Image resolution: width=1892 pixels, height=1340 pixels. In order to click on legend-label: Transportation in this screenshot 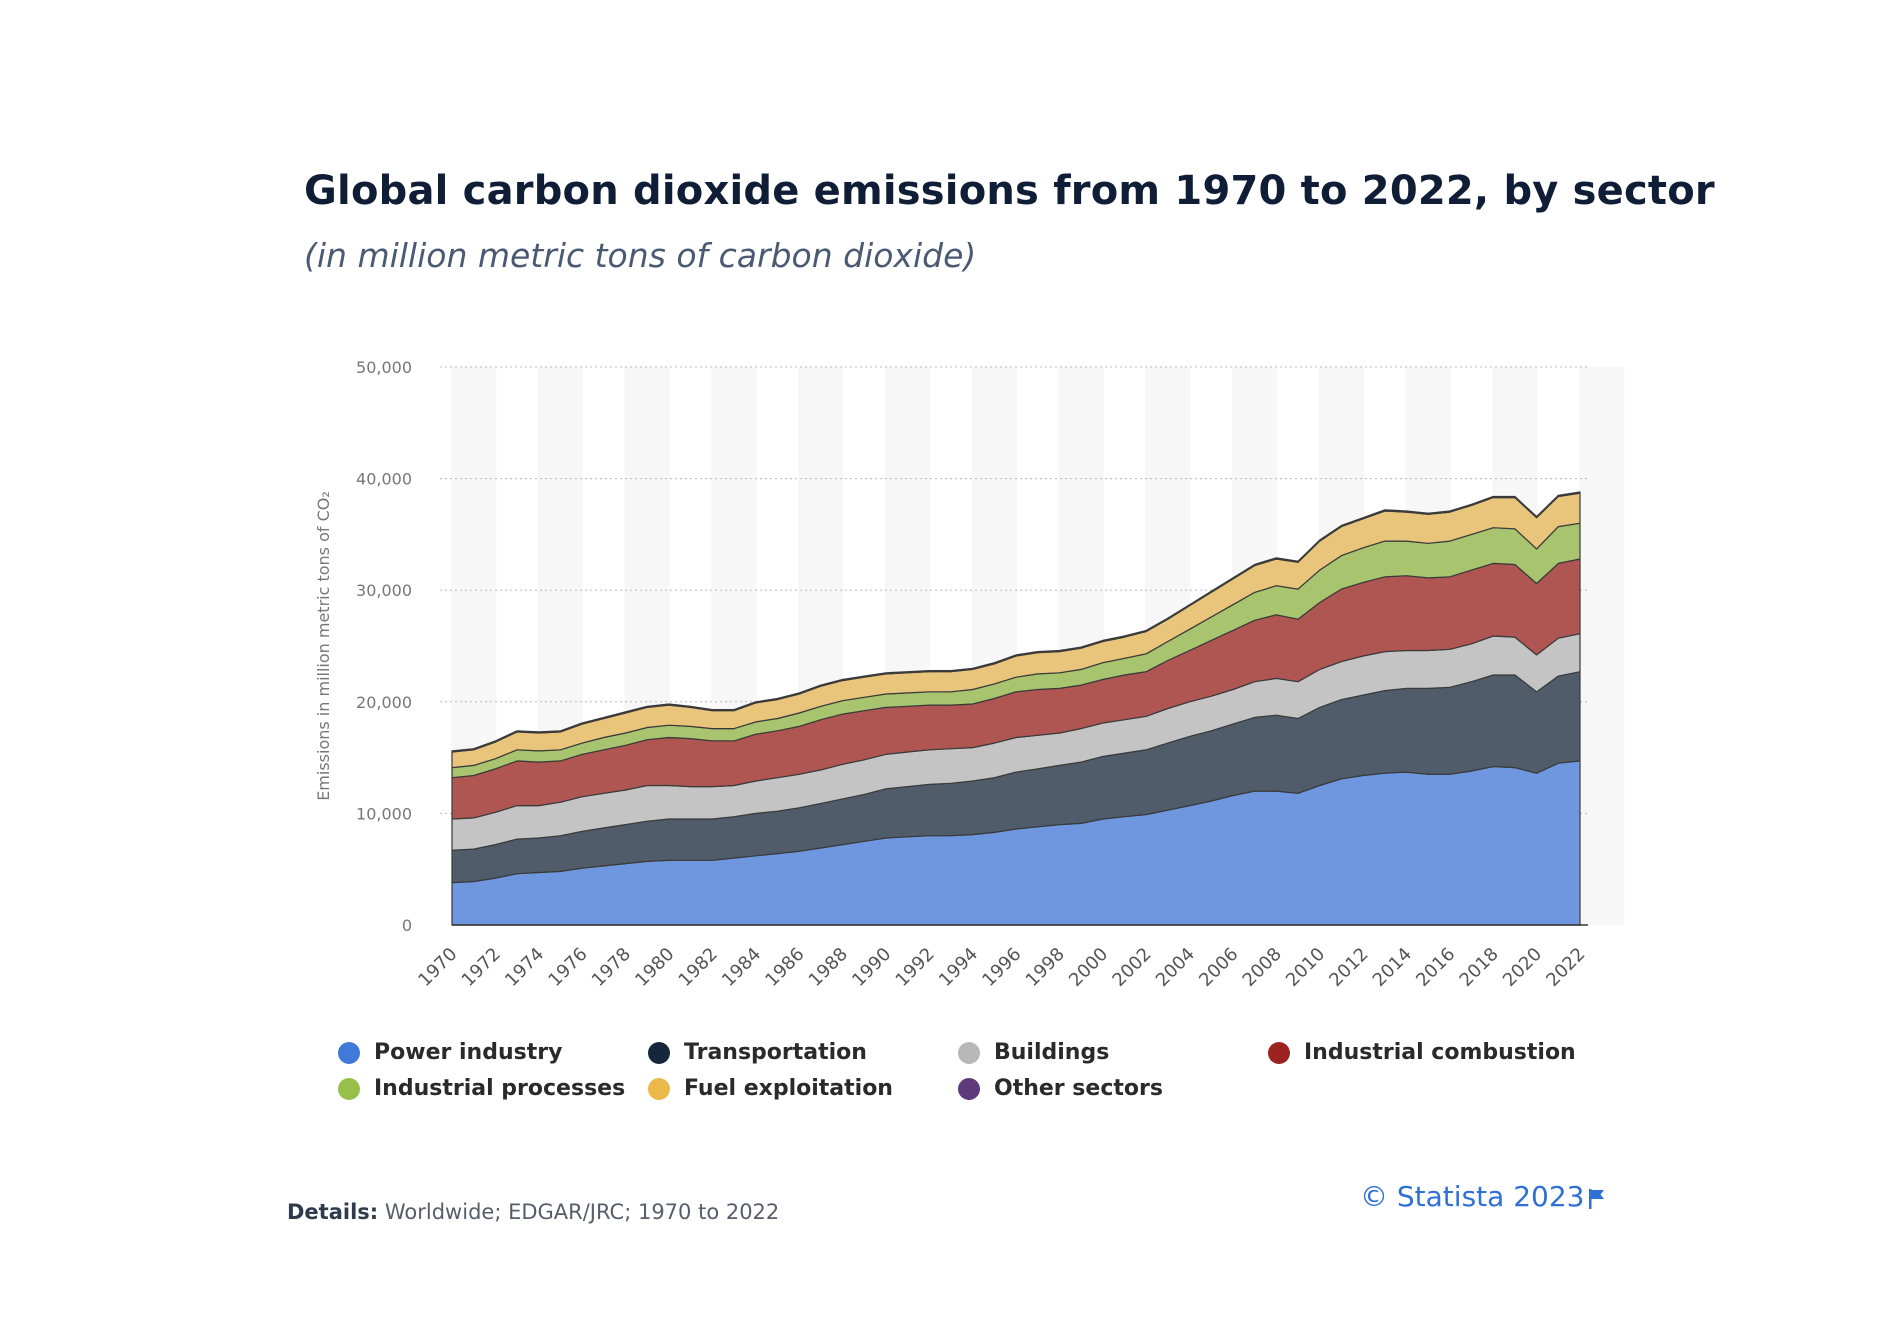, I will do `click(775, 1052)`.